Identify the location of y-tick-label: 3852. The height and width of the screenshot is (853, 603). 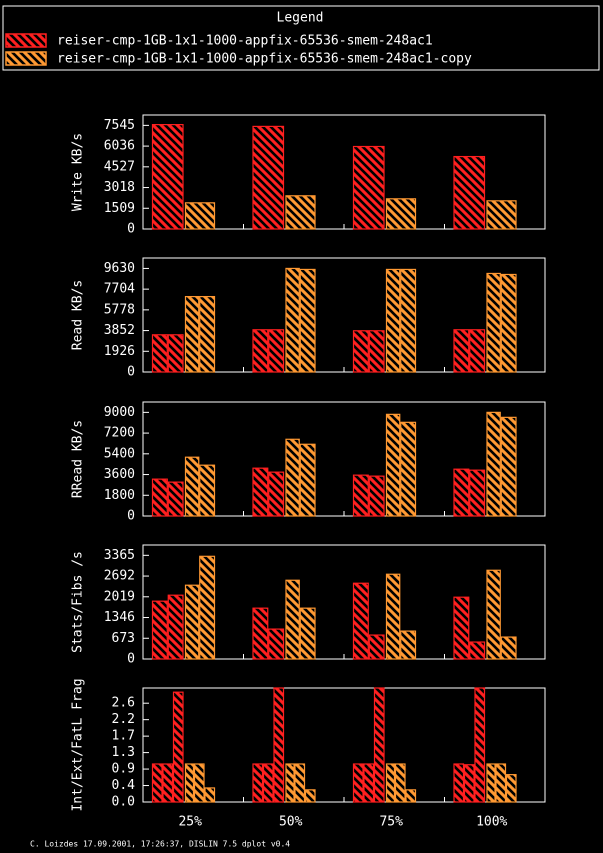
(119, 330).